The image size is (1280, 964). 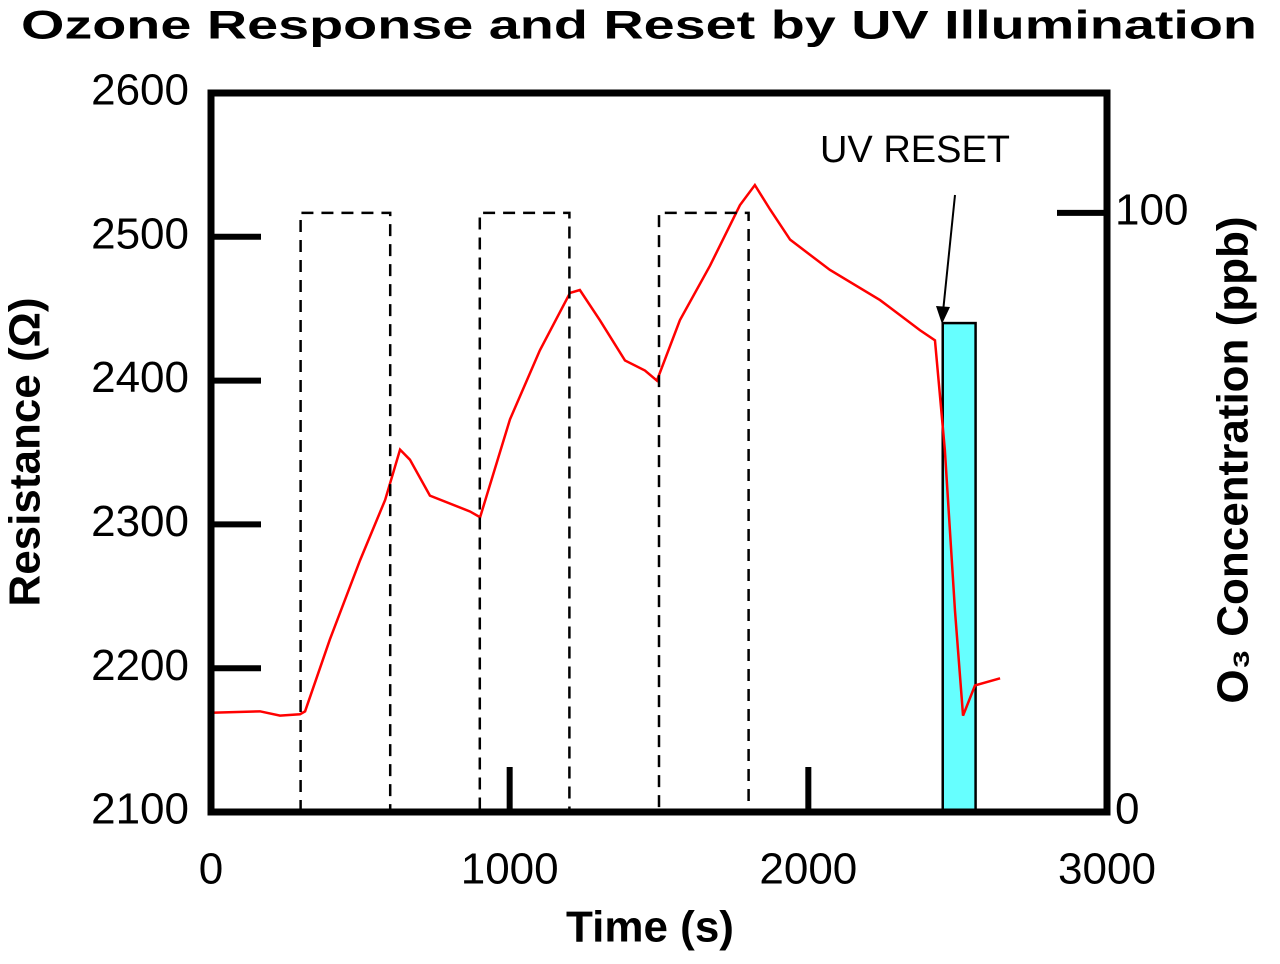 I want to click on y2-axis-title: O₃ Concentration (ppb), so click(x=1233, y=459).